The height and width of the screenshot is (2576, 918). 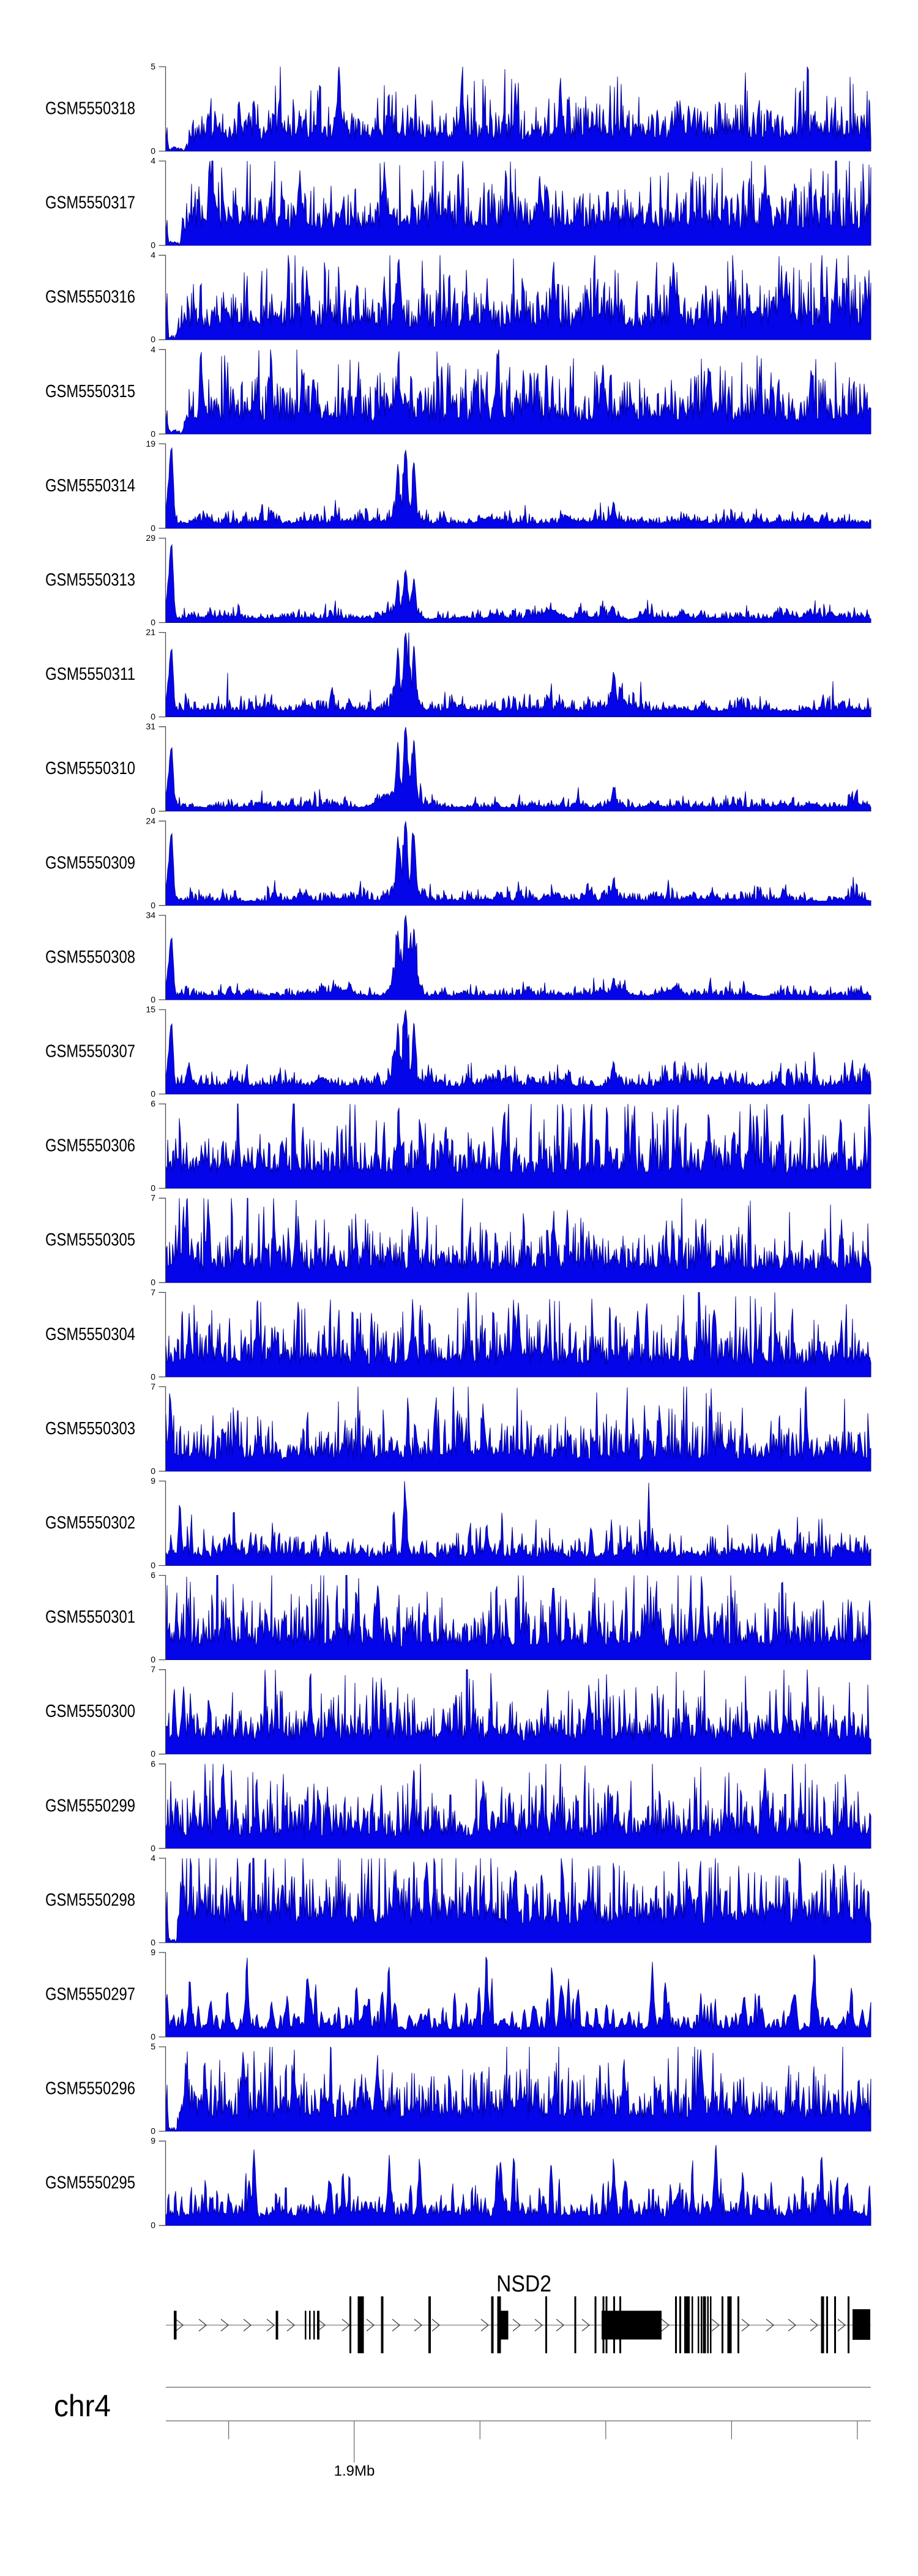 What do you see at coordinates (90, 1617) in the screenshot?
I see `svg-text: GSM5550301` at bounding box center [90, 1617].